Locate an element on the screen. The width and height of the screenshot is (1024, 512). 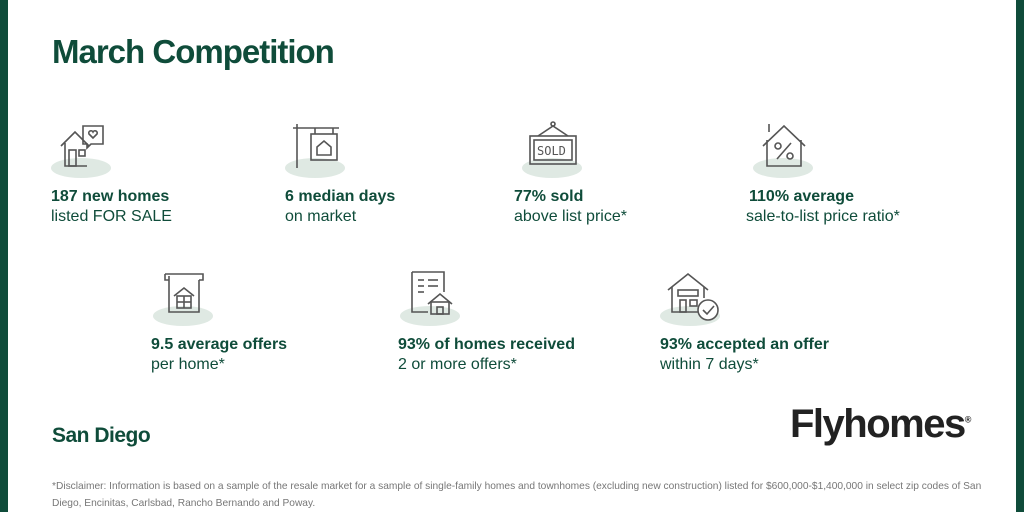
stat-value: 6 median days is located at coordinates (340, 196).